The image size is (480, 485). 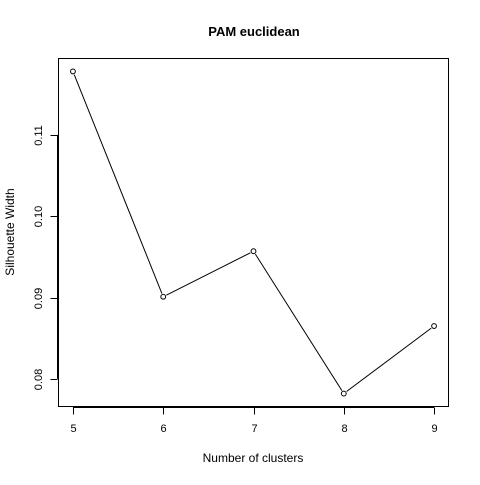 What do you see at coordinates (254, 421) in the screenshot?
I see `x-axis: 5 6 7 8 9` at bounding box center [254, 421].